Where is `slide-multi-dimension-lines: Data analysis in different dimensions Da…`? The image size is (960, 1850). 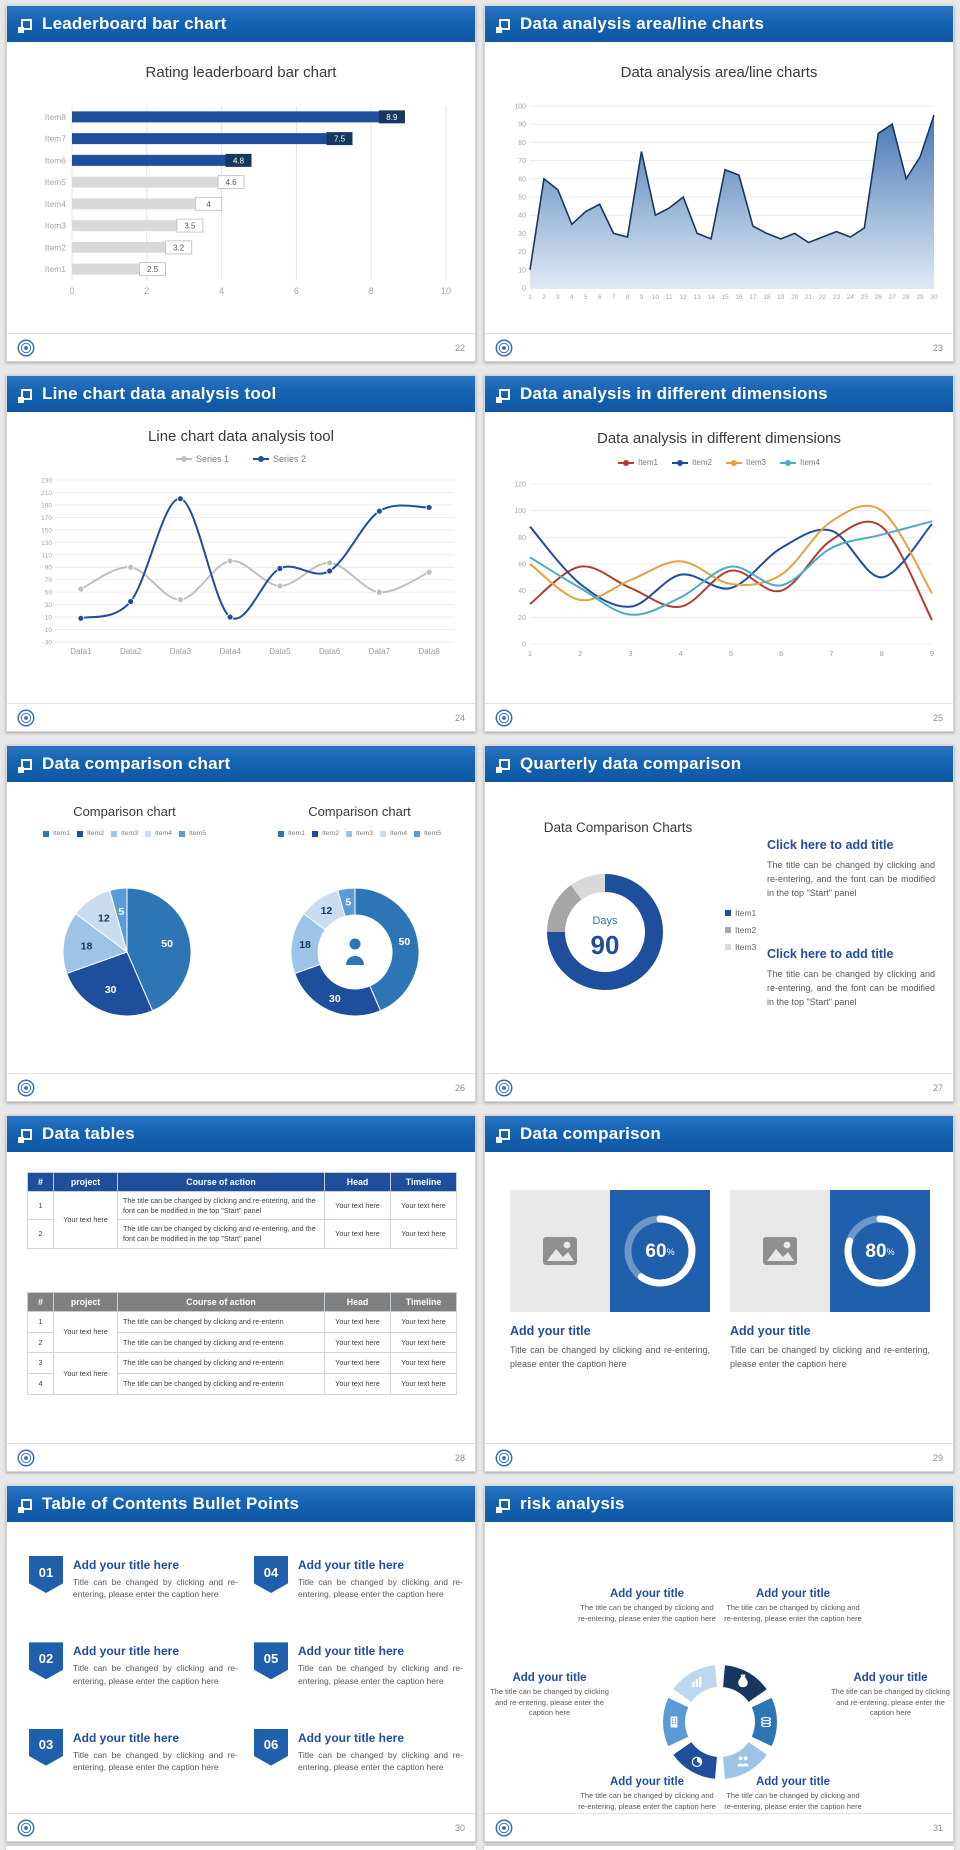 slide-multi-dimension-lines: Data analysis in different dimensions Da… is located at coordinates (719, 553).